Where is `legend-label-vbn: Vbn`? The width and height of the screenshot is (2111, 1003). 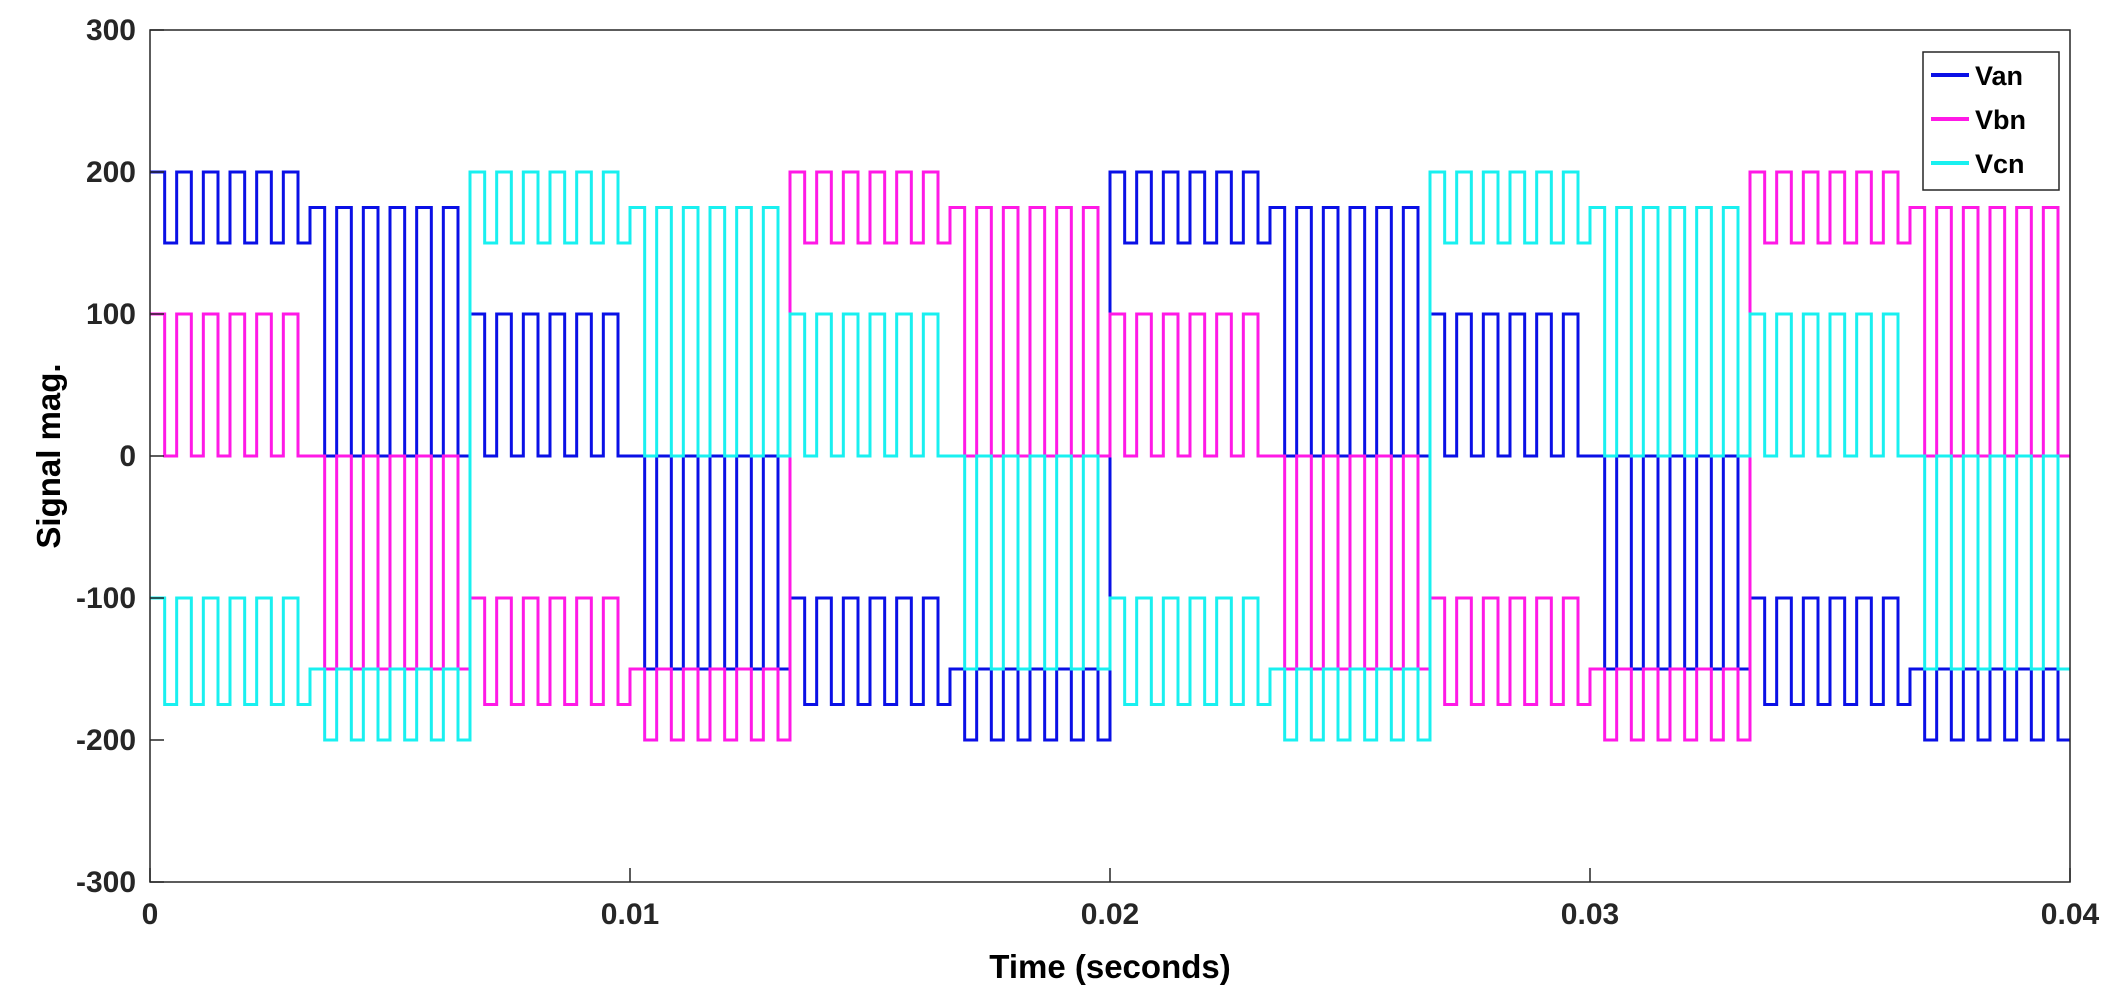
legend-label-vbn: Vbn is located at coordinates (2000, 120).